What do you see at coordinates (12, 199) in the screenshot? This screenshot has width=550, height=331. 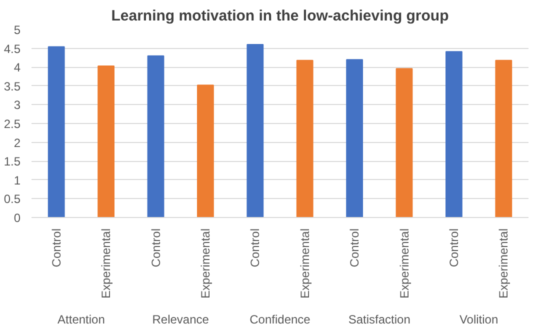 I see `y-tick-label: 0.5` at bounding box center [12, 199].